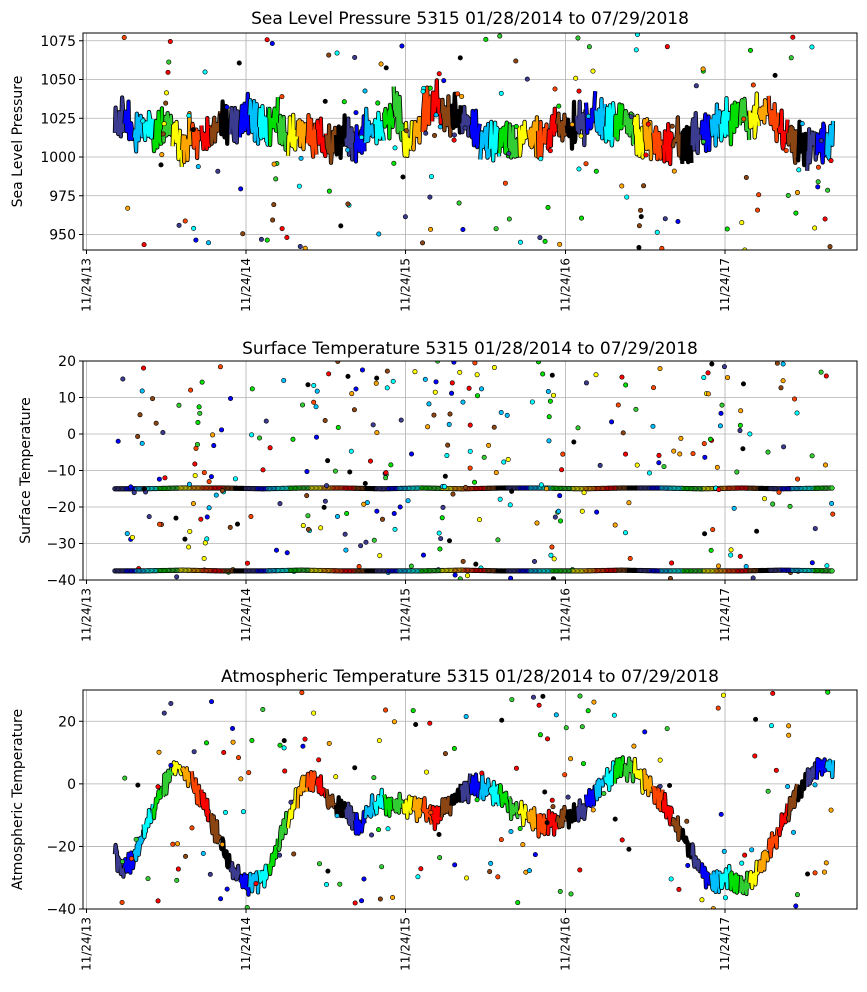  Describe the element at coordinates (725, 944) in the screenshot. I see `x-tick-label: 11/24/17` at that location.